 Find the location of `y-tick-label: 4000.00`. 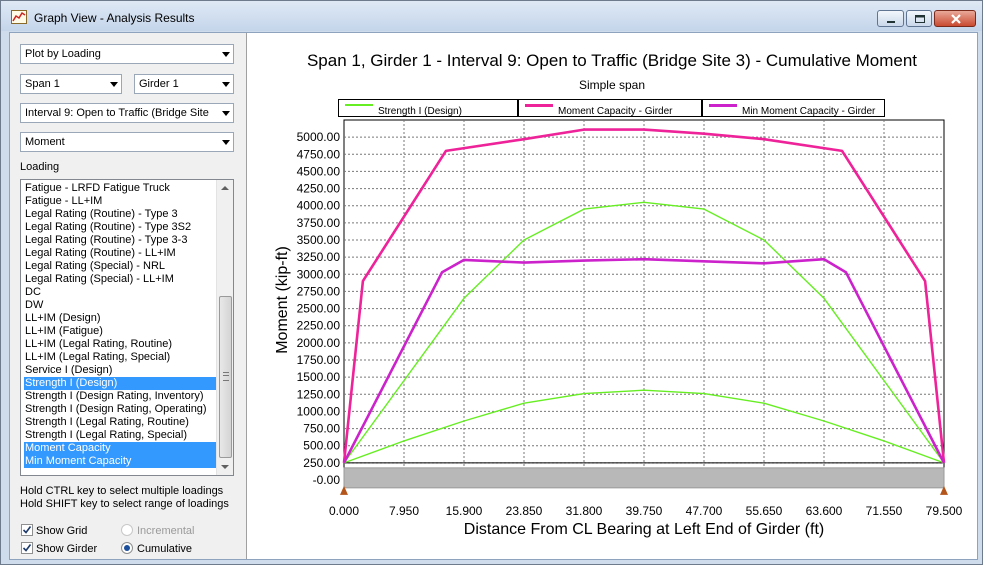

y-tick-label: 4000.00 is located at coordinates (319, 206).